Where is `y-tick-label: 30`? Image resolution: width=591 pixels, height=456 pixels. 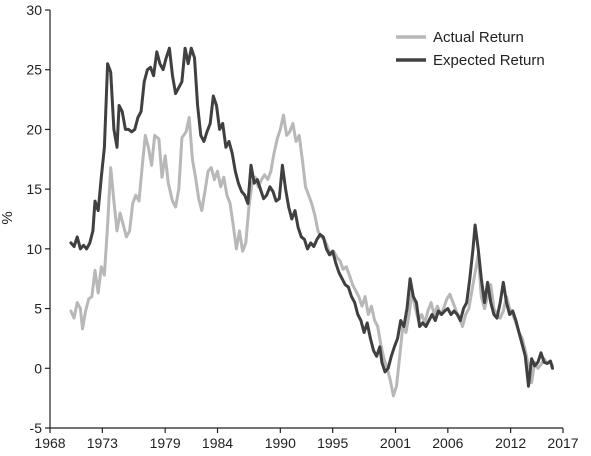 y-tick-label: 30 is located at coordinates (34, 10).